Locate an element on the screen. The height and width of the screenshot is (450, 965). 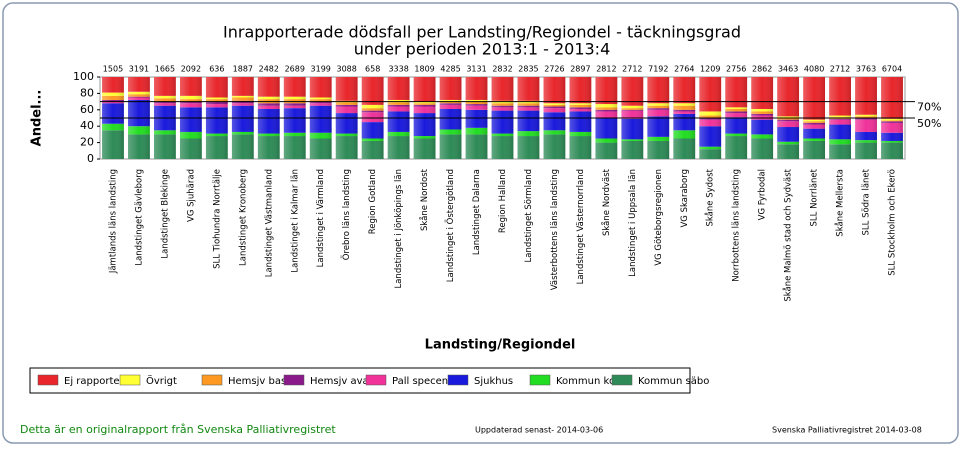
x-tick-label: Landstinget i Jönköpings län is located at coordinates (399, 229).